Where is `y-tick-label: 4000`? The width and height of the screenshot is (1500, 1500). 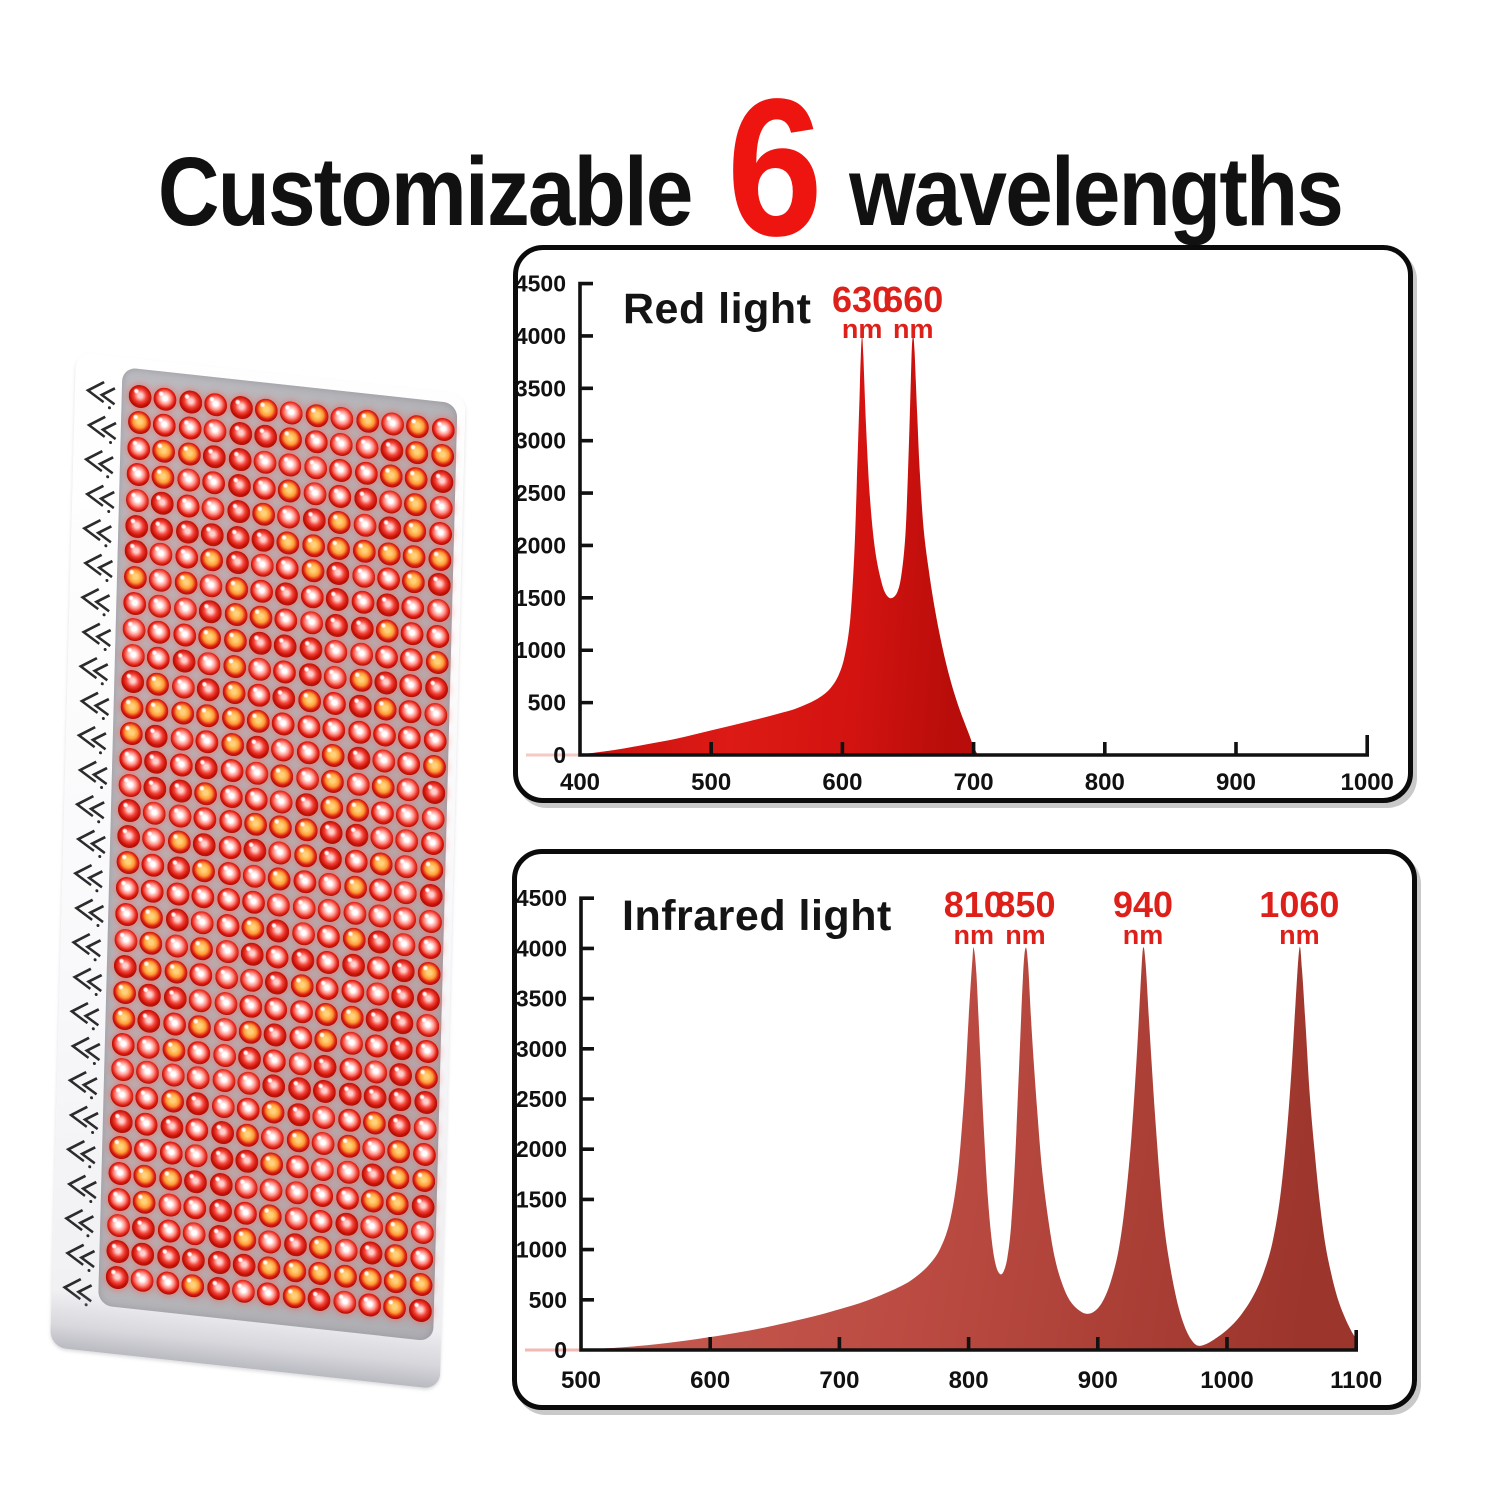
y-tick-label: 4000 is located at coordinates (542, 336).